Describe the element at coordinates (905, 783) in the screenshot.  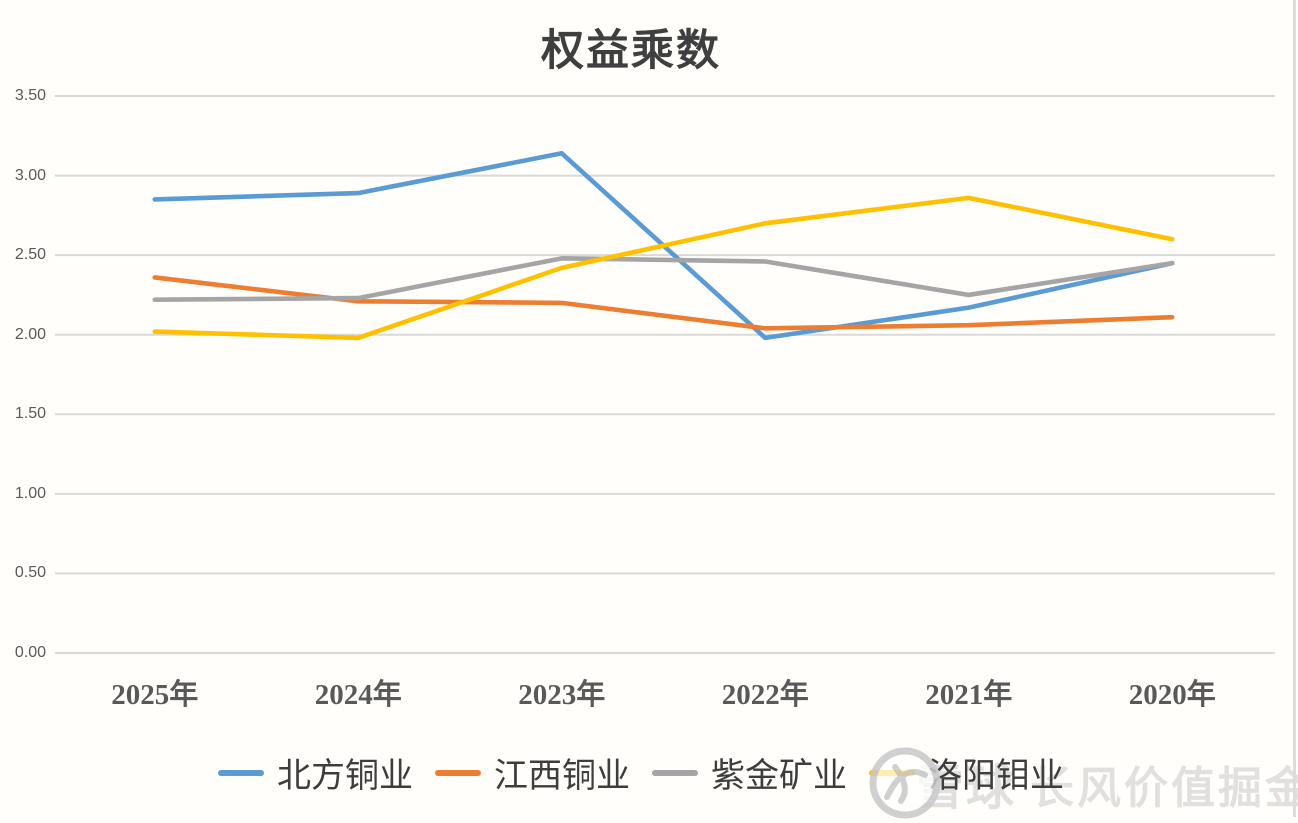
I see `xueqiu-snowball-logo-icon` at that location.